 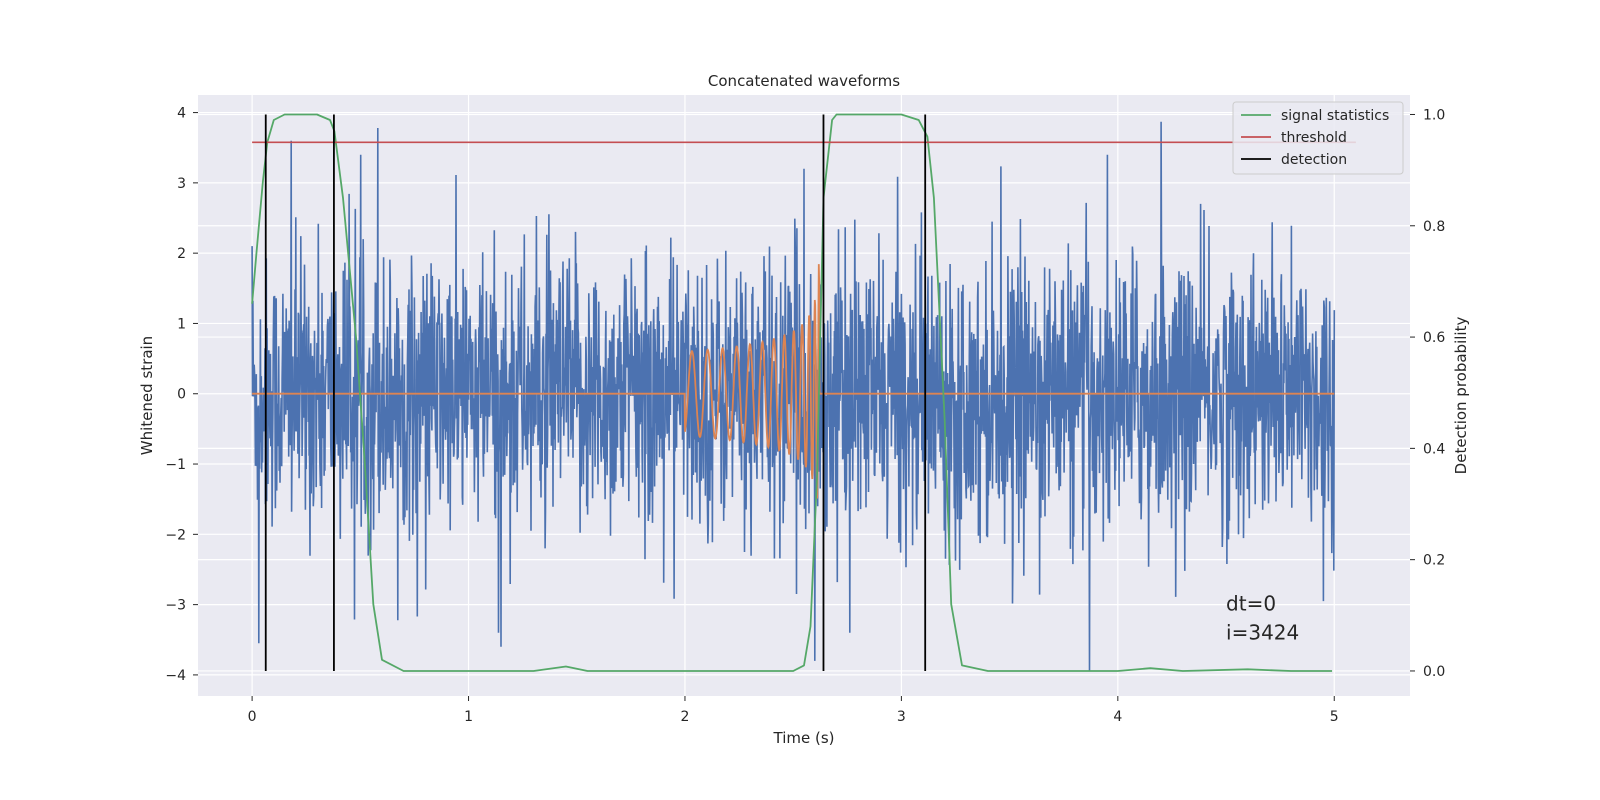 I want to click on y-tick-label: 3, so click(x=181, y=184).